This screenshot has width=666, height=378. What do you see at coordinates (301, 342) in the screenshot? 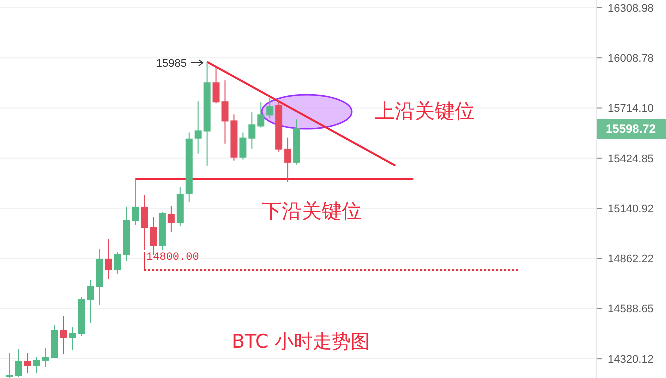
I see `annotation: BTC 小时走势图` at bounding box center [301, 342].